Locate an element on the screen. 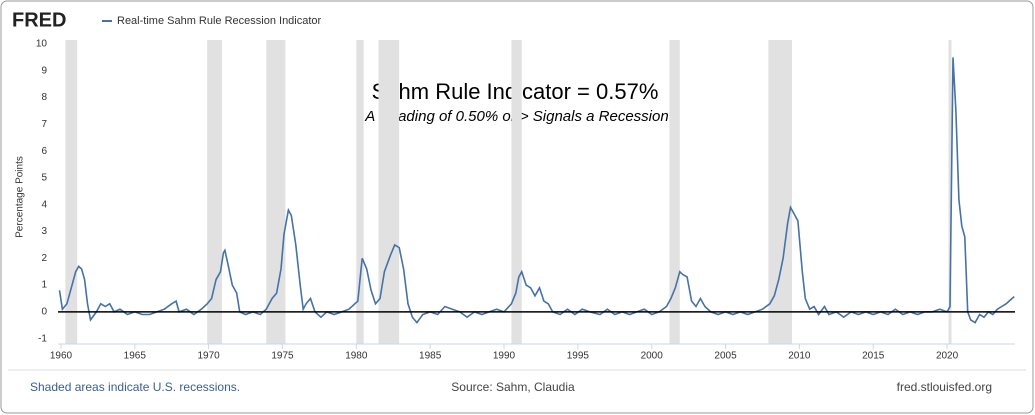 The width and height of the screenshot is (1035, 415). x-tick-label: 2010 is located at coordinates (799, 356).